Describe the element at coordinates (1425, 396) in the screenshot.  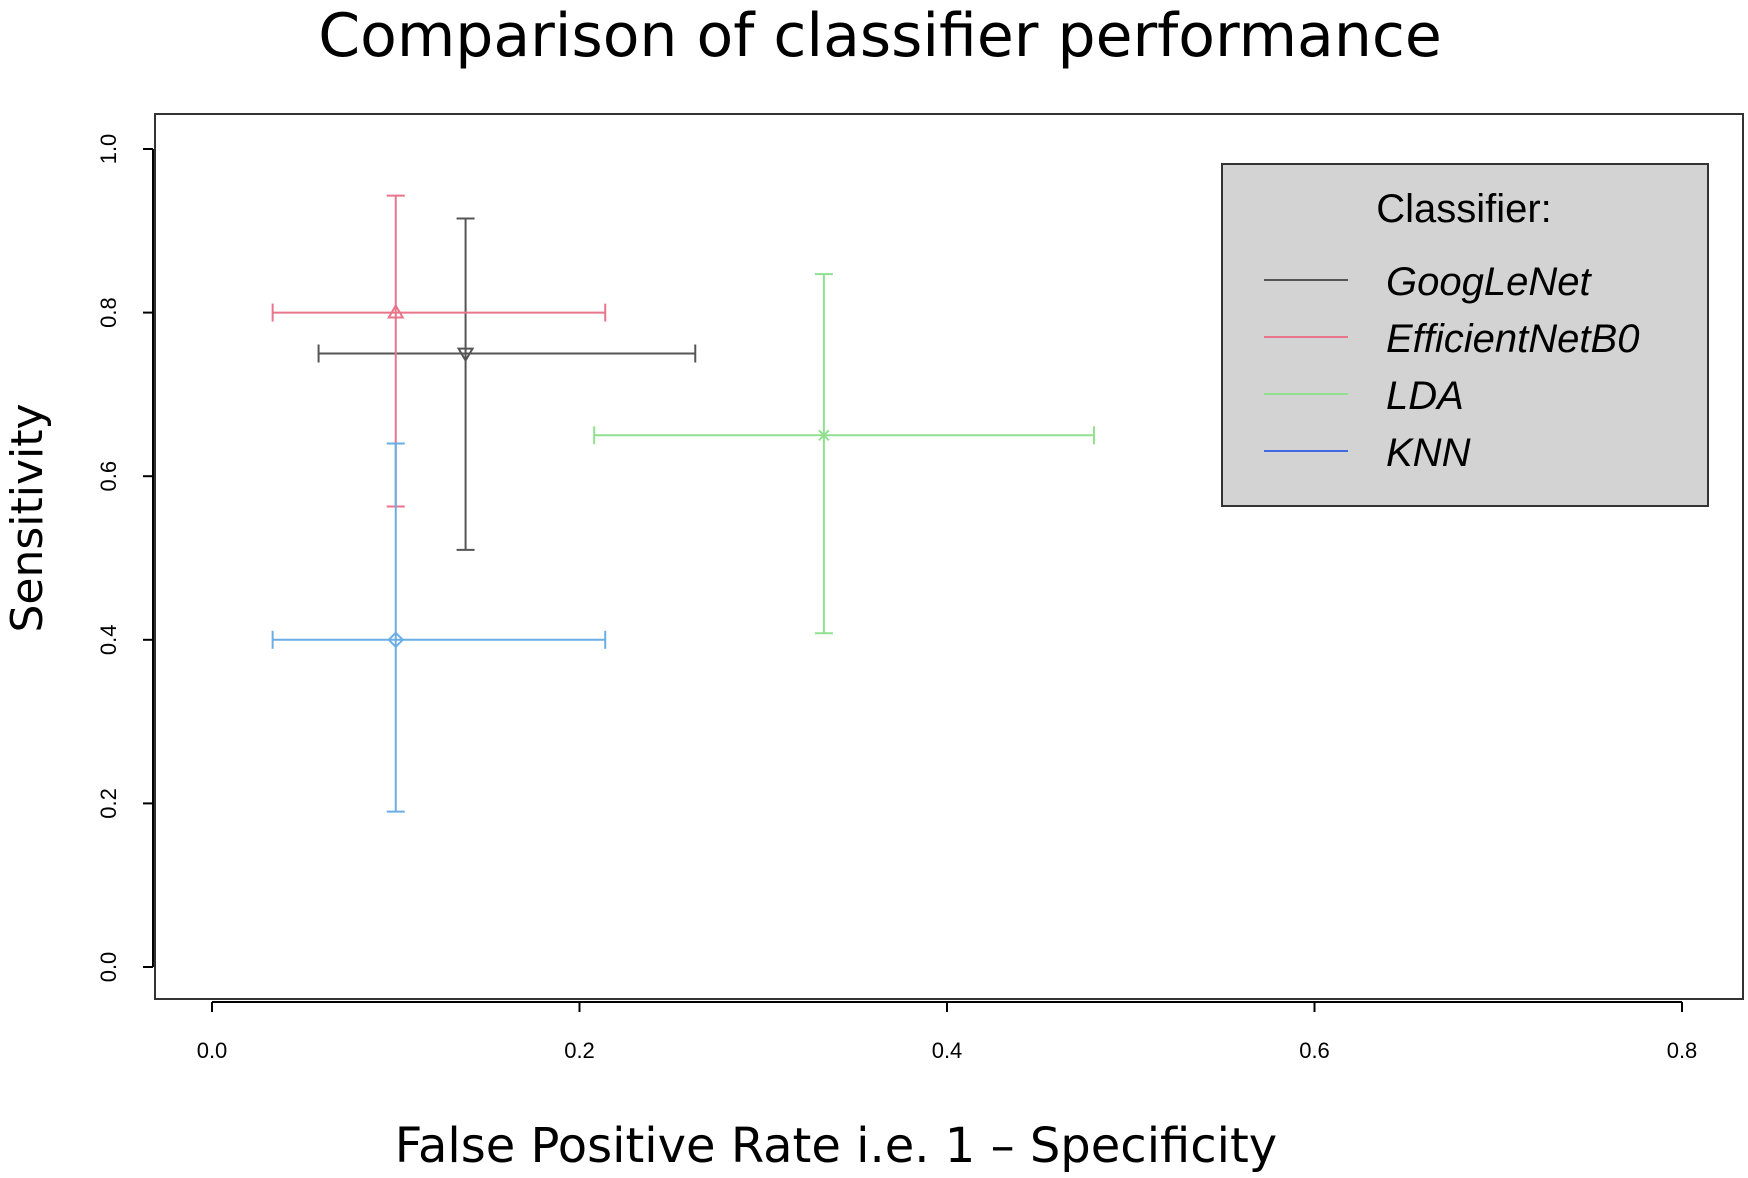
I see `legend-label: LDA` at that location.